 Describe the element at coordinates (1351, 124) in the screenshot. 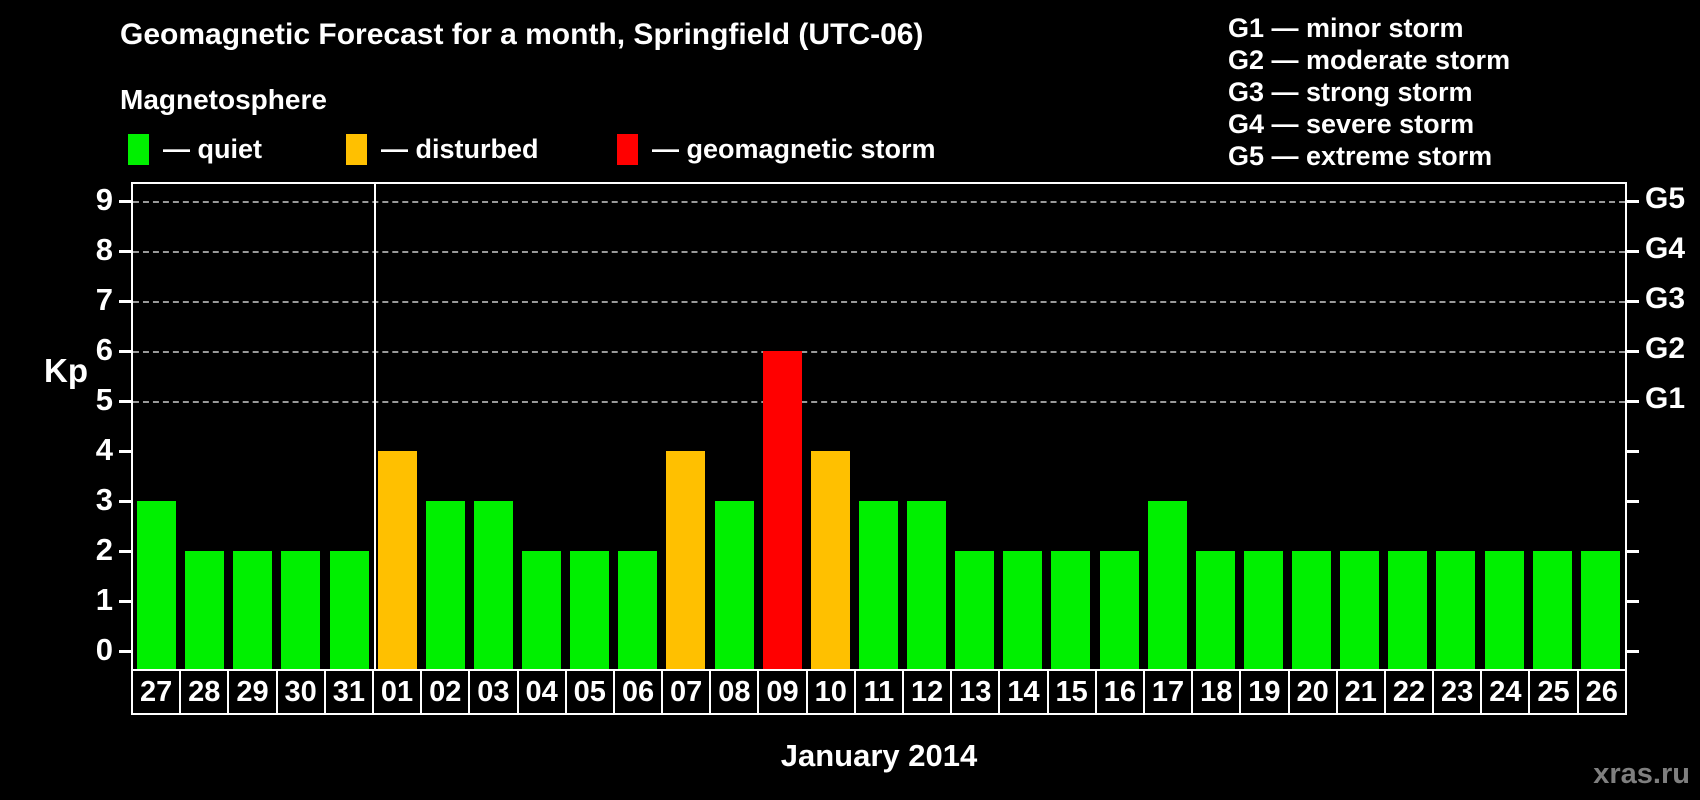

I see `g-scale-line: G4 — severe storm` at that location.